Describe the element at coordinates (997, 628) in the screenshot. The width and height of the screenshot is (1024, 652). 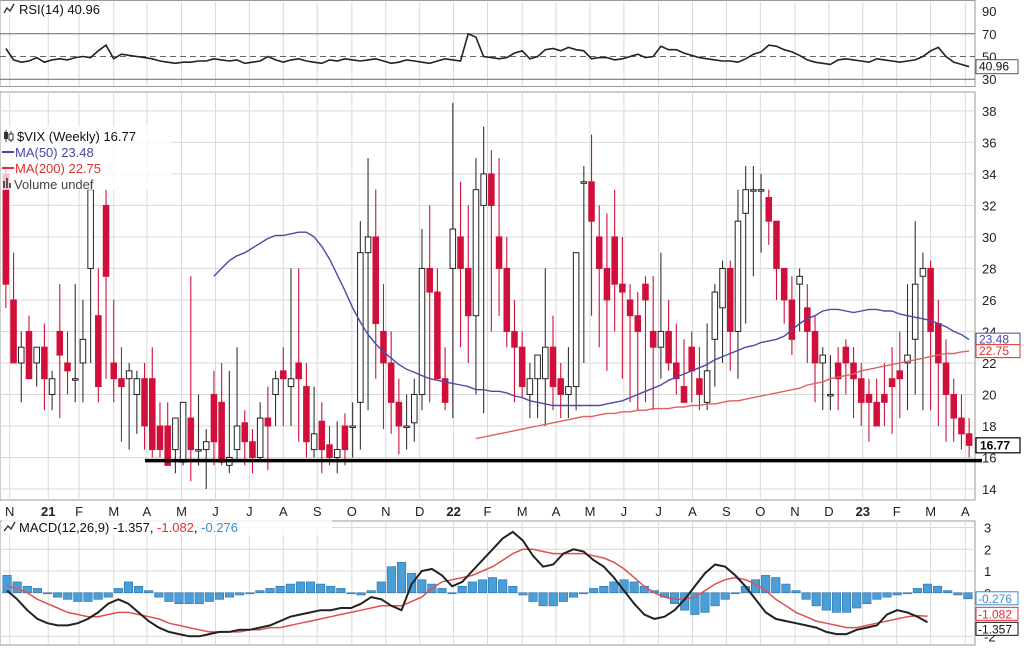
I see `macd-tag-box` at that location.